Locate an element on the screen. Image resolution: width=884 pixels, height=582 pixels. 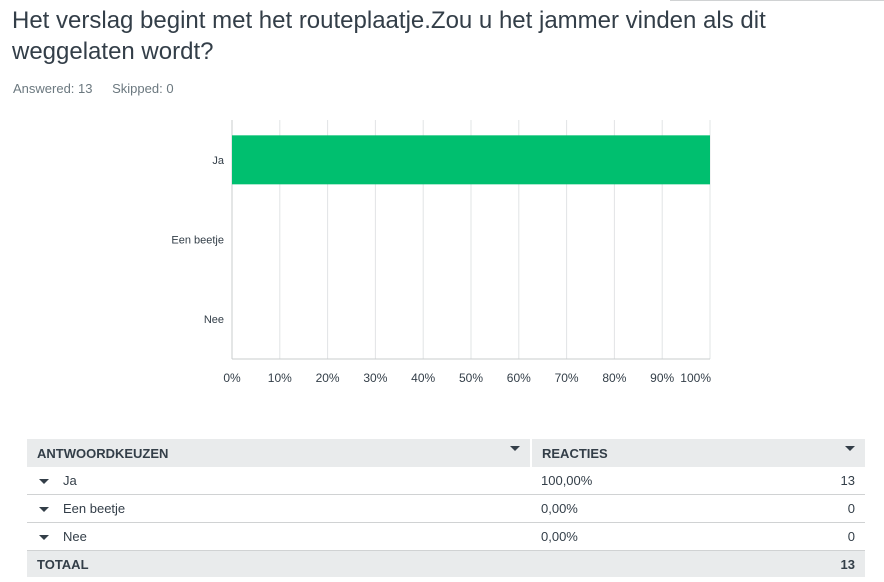
row-label: Een beetje is located at coordinates (94, 508).